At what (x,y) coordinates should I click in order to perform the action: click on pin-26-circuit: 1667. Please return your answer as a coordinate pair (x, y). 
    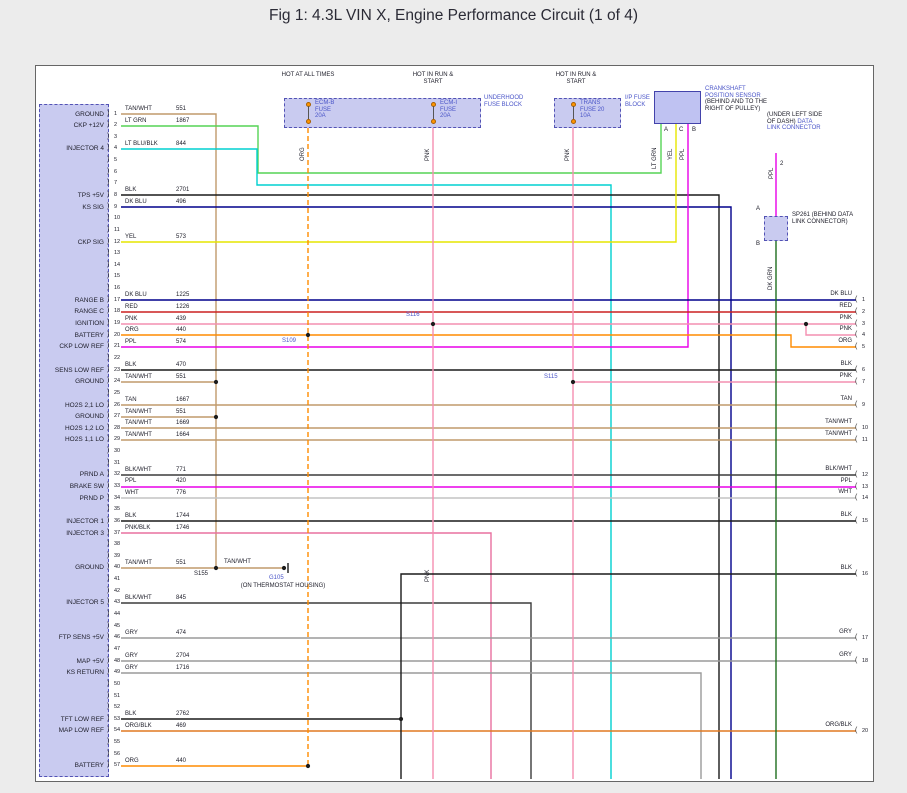
    Looking at the image, I should click on (183, 400).